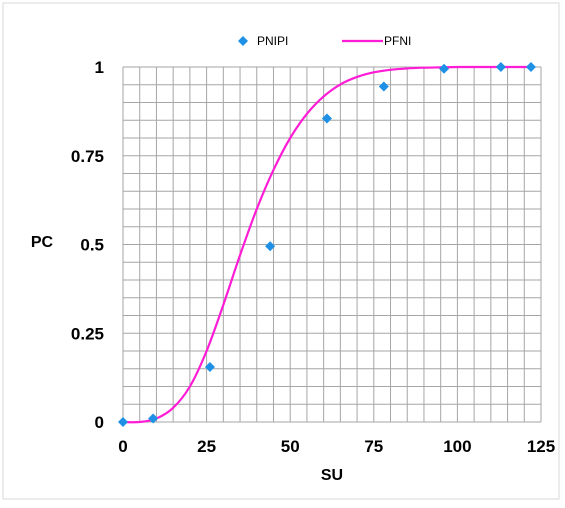  I want to click on x-tick-label: 50, so click(290, 446).